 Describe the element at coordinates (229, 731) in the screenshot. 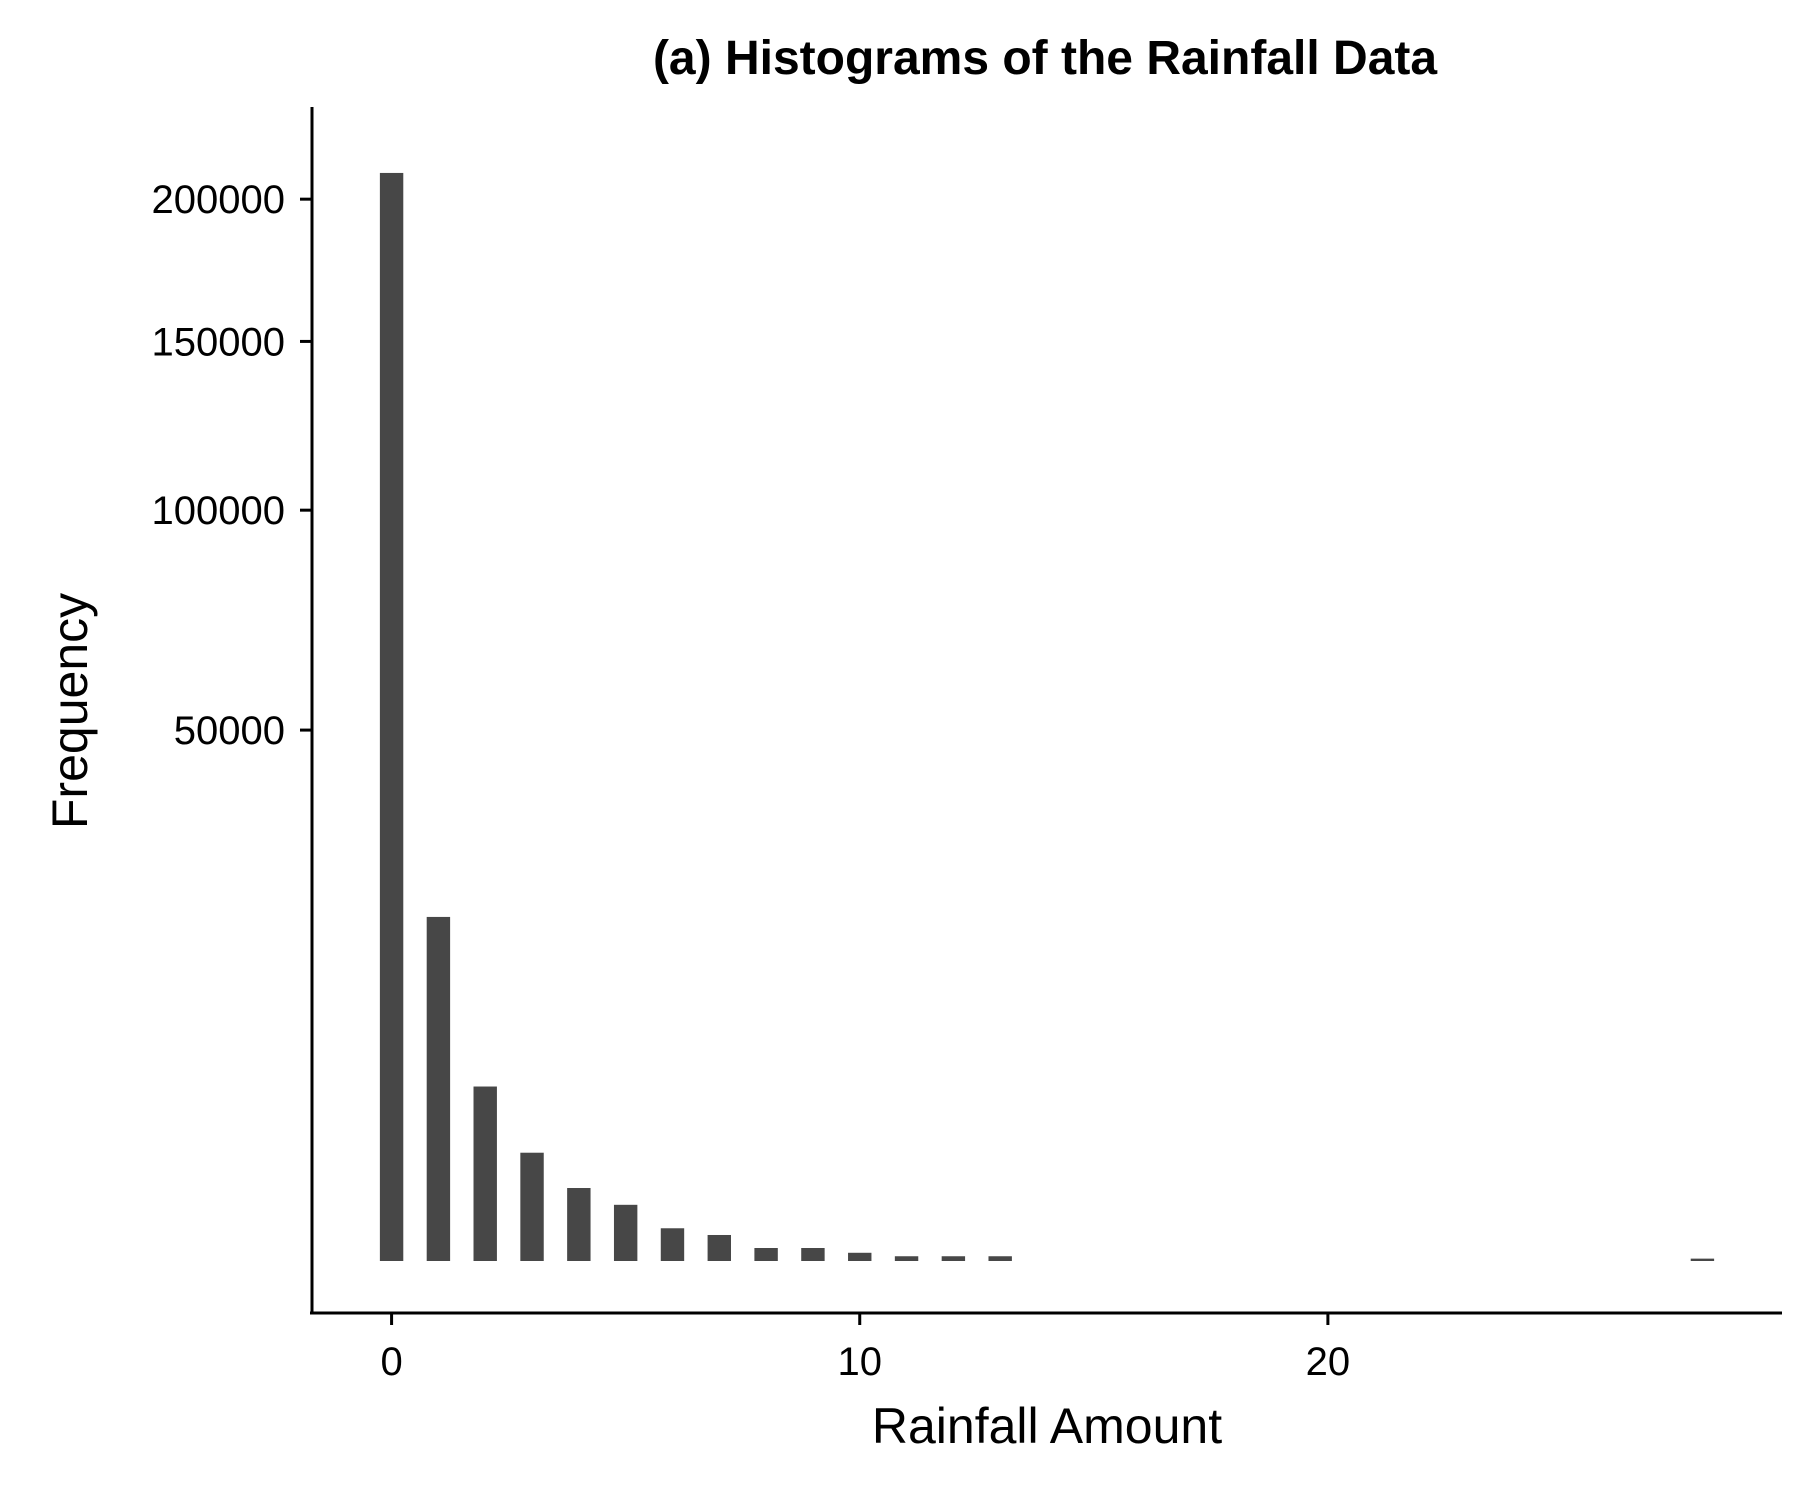

I see `y-tick-label: 50000` at that location.